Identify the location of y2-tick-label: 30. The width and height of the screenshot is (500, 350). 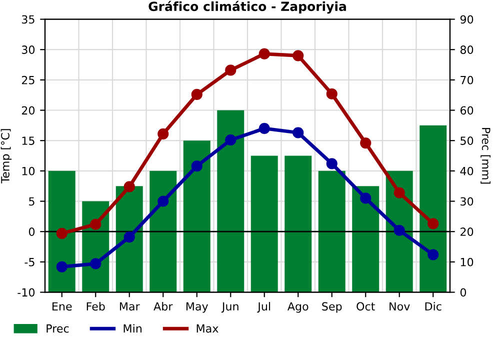
(467, 201).